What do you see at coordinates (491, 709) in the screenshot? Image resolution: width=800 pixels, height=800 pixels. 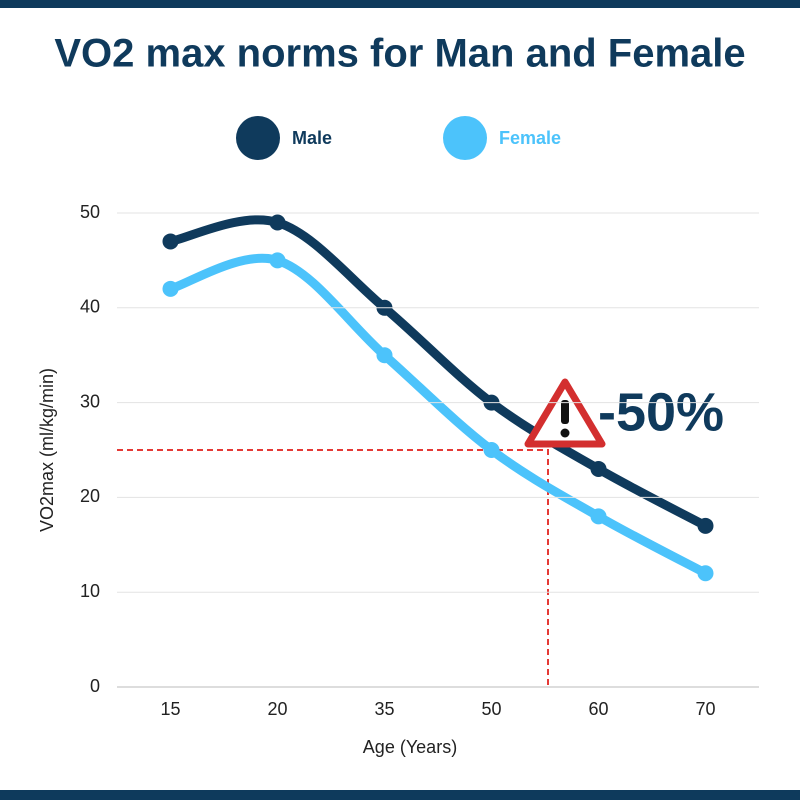 I see `x-tick-label: 50` at bounding box center [491, 709].